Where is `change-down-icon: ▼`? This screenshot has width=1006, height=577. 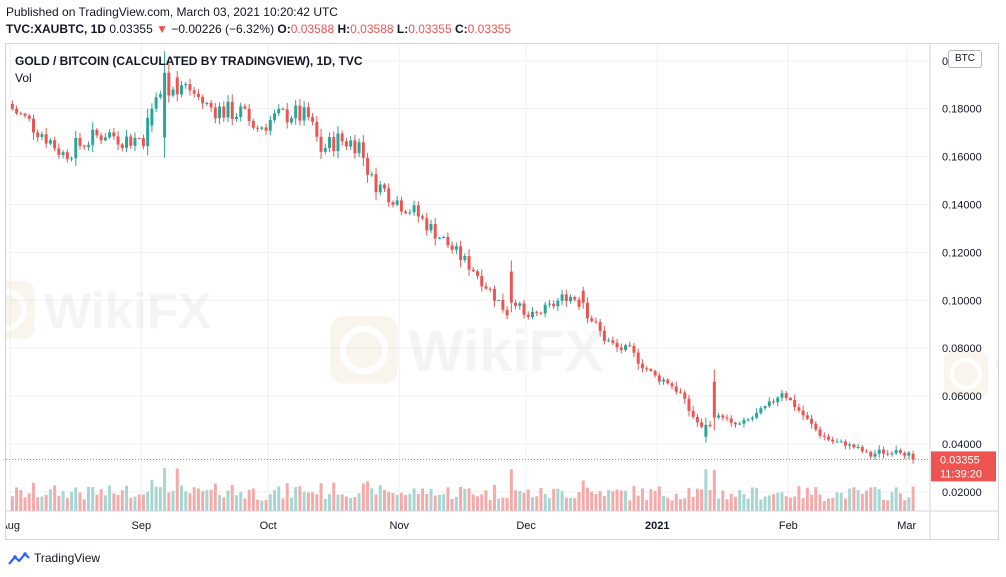
change-down-icon: ▼ is located at coordinates (162, 29).